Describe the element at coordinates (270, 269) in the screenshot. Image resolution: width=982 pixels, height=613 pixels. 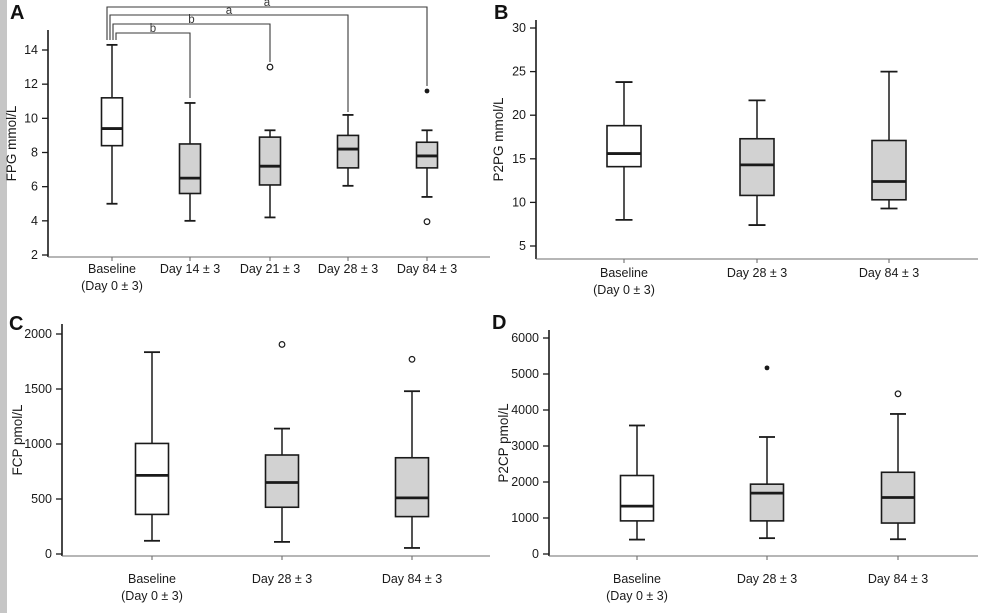
I see `svg-text: Day 21 ± 3` at that location.